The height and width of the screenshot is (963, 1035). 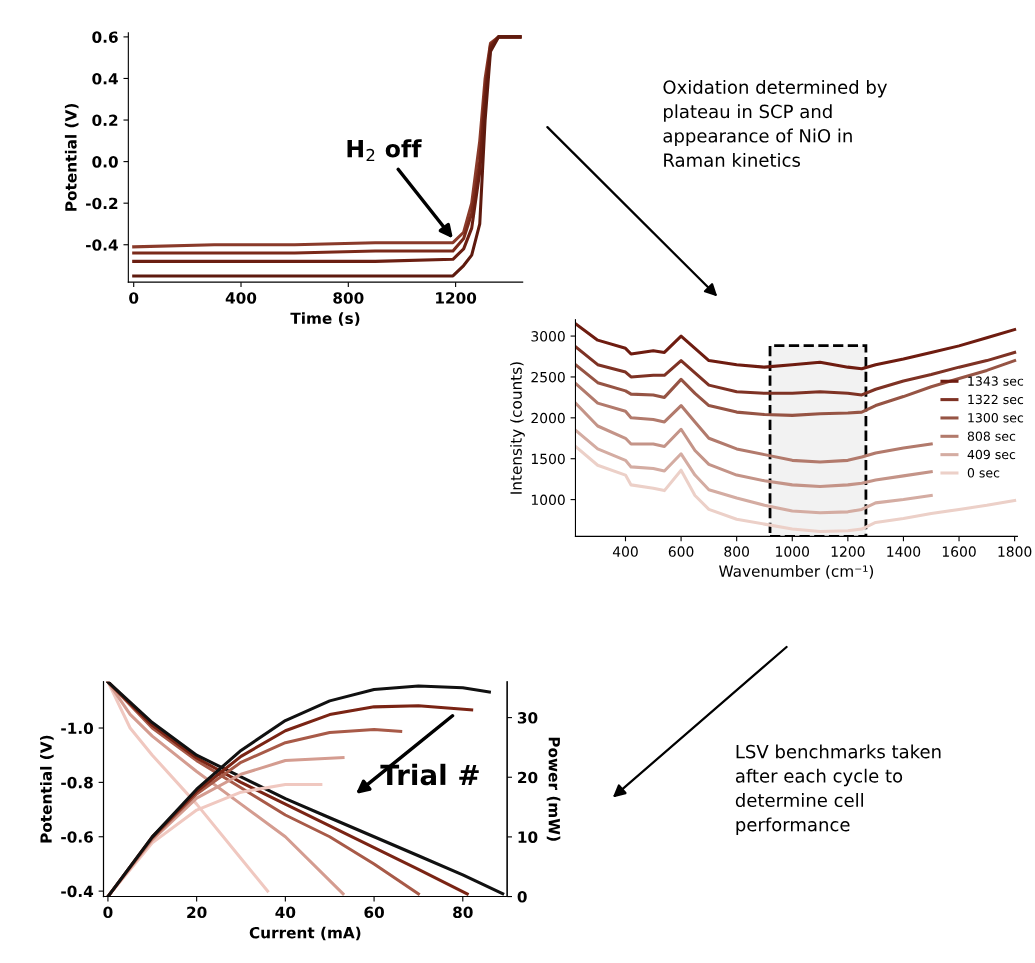 I want to click on y-tick-label: 0.0, so click(x=105, y=162).